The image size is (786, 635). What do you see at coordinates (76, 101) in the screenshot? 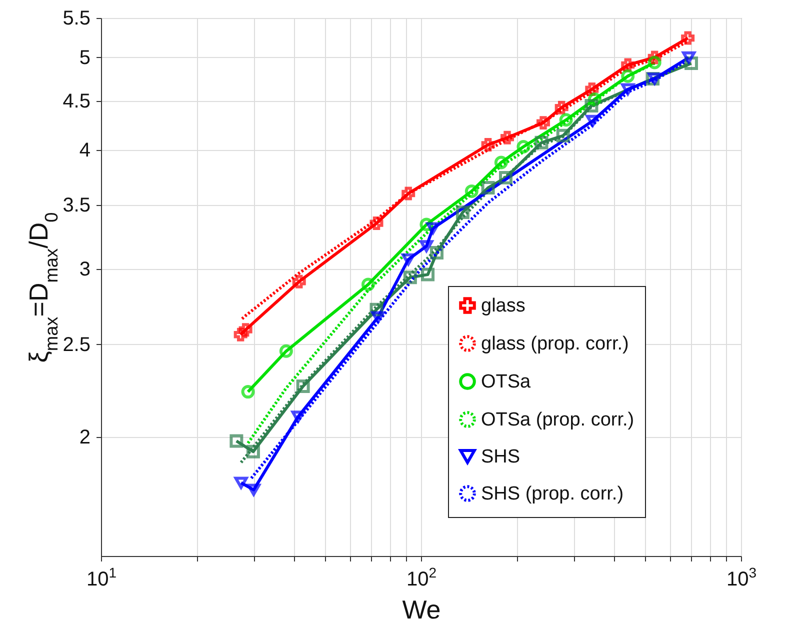
I see `y-tick-label: 4.5` at bounding box center [76, 101].